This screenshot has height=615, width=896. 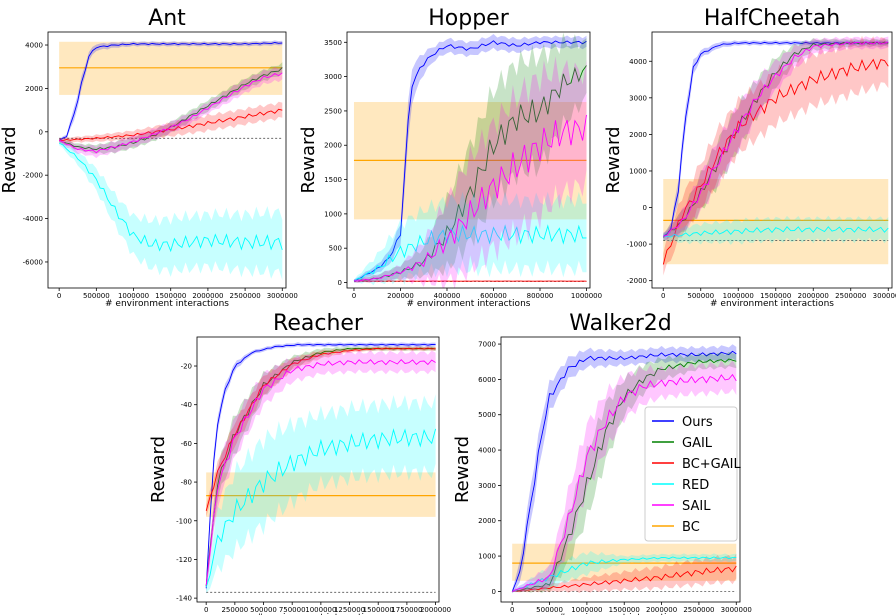 I want to click on legend-label-bc: BC, so click(x=691, y=527).